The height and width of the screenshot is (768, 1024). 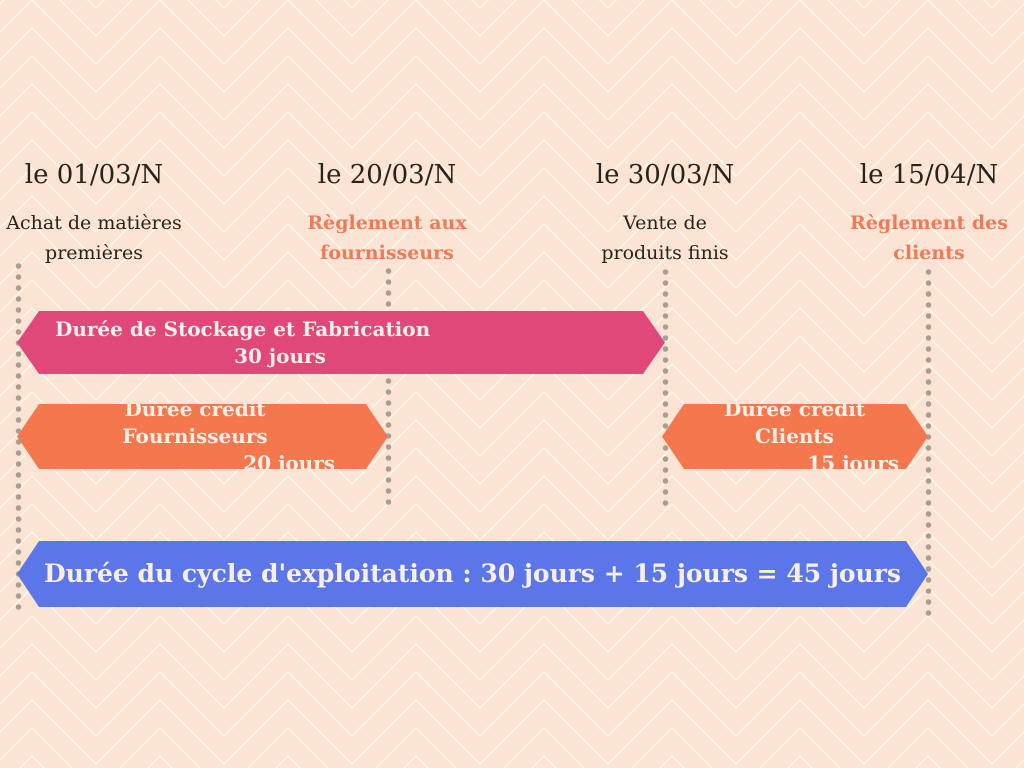 What do you see at coordinates (665, 223) in the screenshot?
I see `milestone-label-line: Vente de` at bounding box center [665, 223].